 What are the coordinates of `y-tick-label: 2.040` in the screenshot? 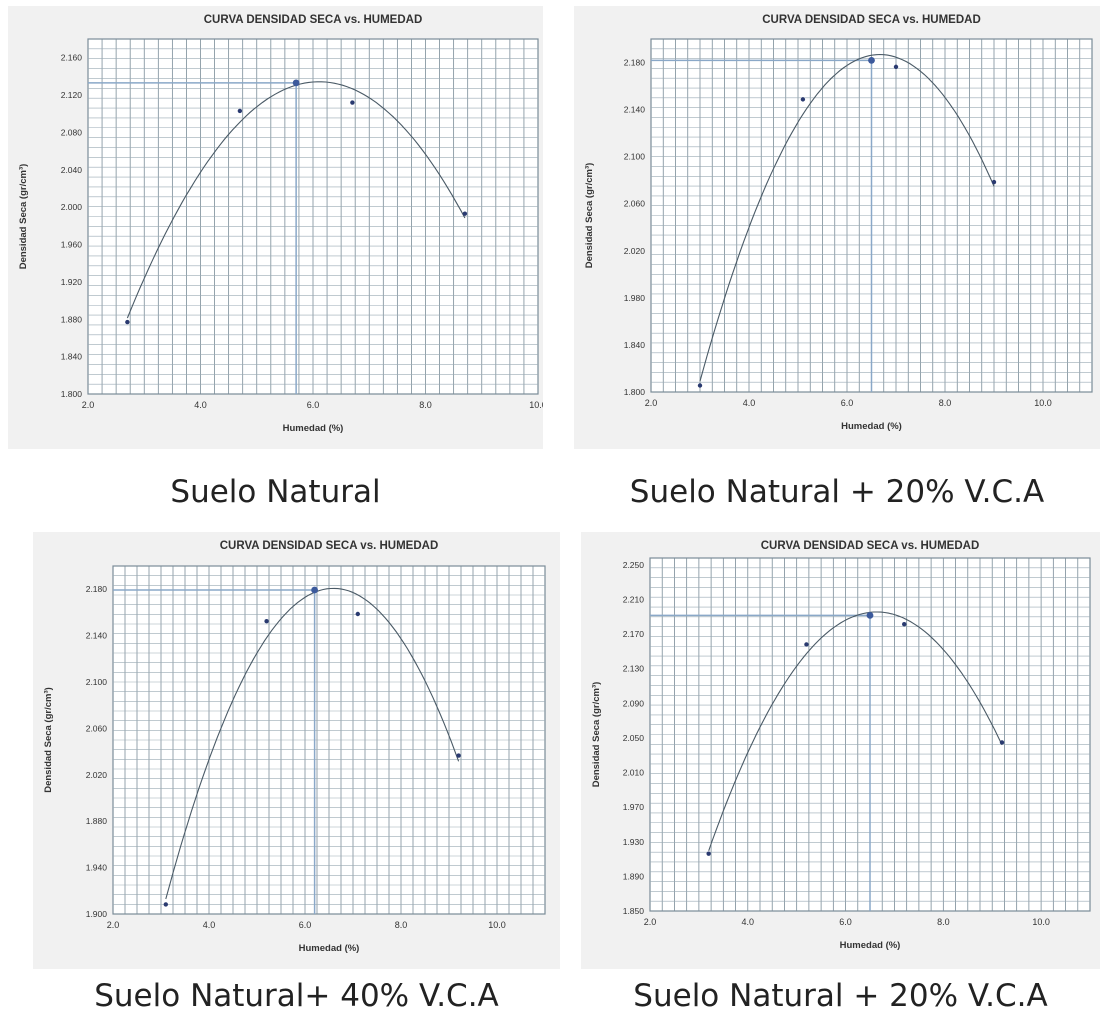 It's located at (72, 170).